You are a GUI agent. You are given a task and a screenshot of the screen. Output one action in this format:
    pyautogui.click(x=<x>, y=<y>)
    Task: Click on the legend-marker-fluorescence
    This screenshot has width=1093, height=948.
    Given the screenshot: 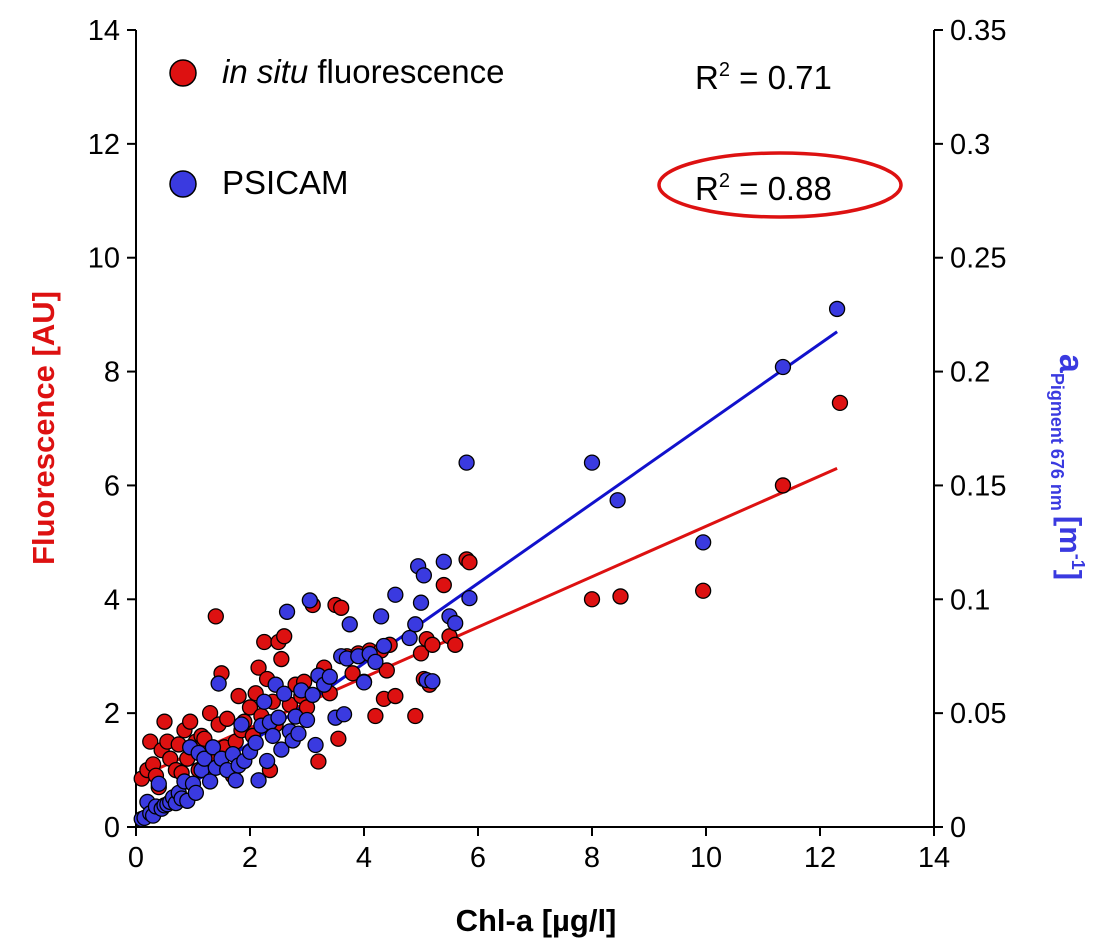 What is the action you would take?
    pyautogui.click(x=183, y=73)
    